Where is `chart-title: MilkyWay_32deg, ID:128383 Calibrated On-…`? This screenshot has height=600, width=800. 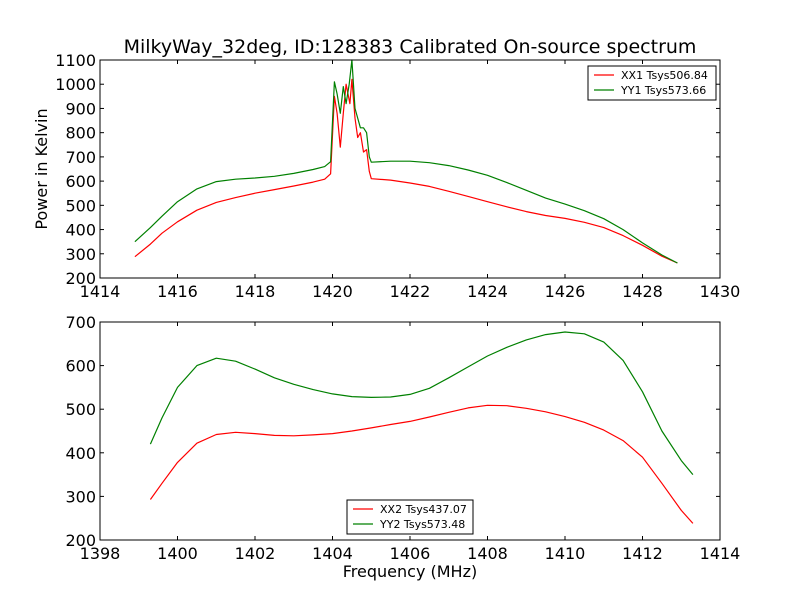 chart-title: MilkyWay_32deg, ID:128383 Calibrated On-… is located at coordinates (410, 47).